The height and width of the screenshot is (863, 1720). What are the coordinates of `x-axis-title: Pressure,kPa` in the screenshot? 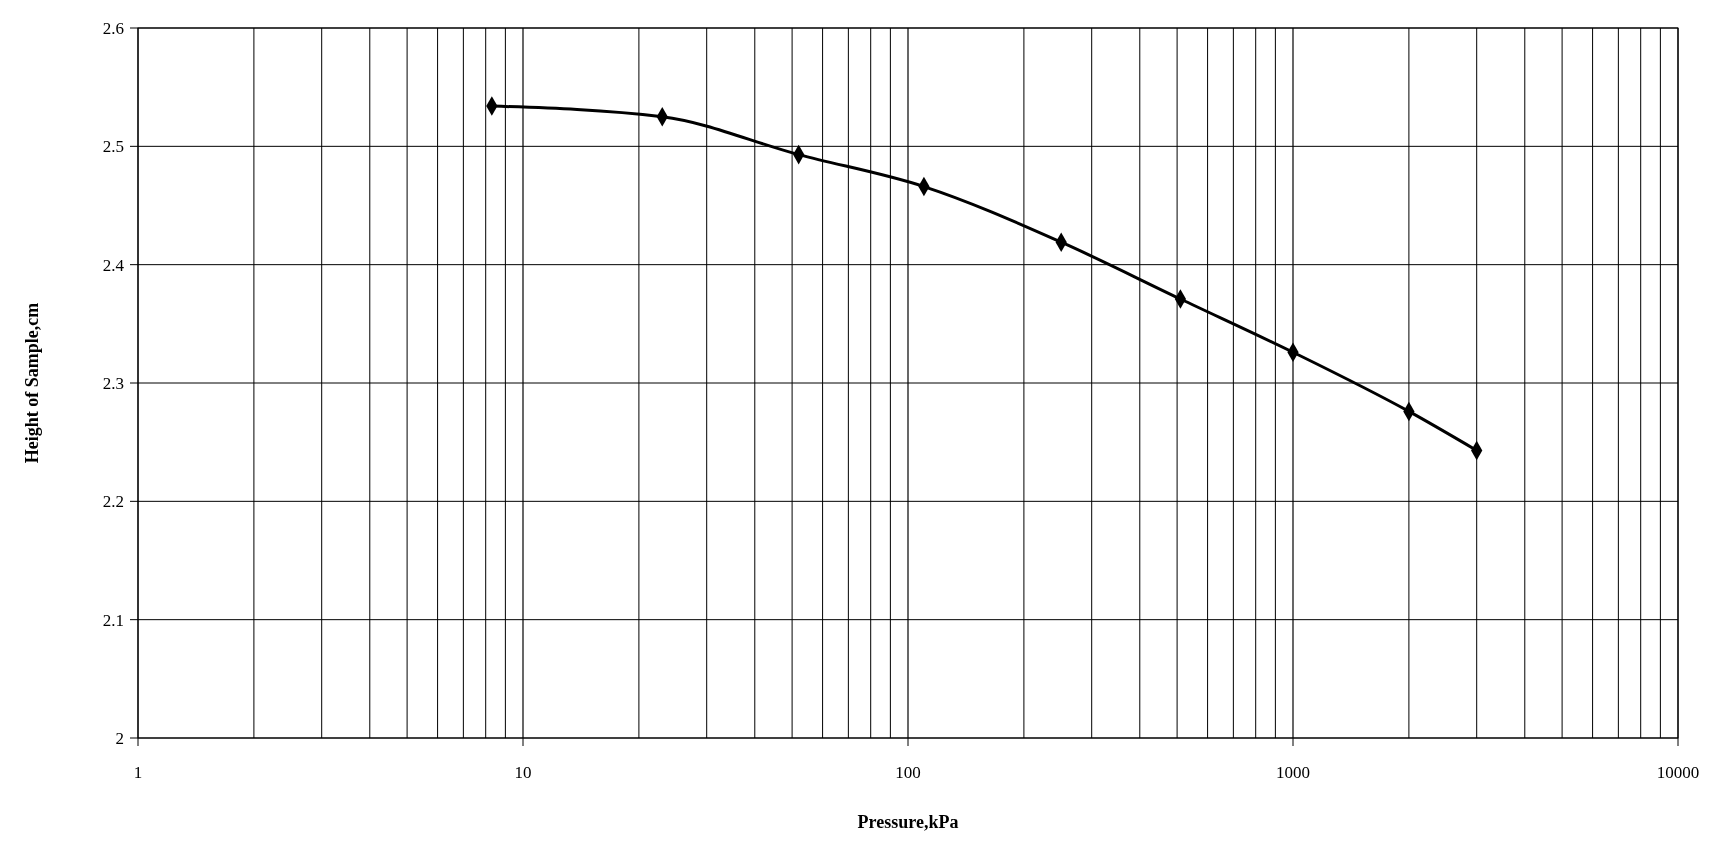 It's located at (908, 822).